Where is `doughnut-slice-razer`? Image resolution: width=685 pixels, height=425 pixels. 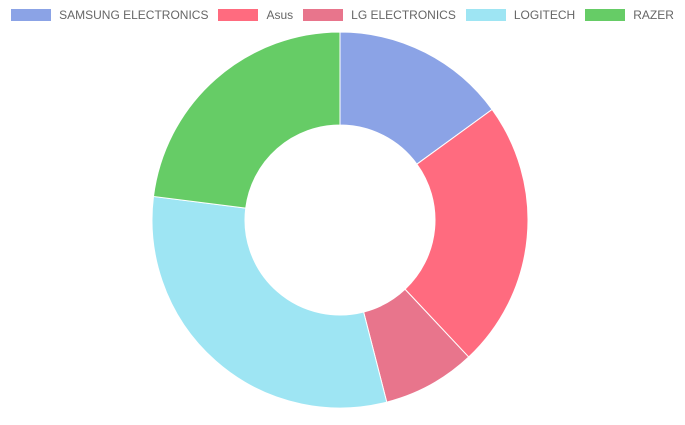
doughnut-slice-razer is located at coordinates (246, 120).